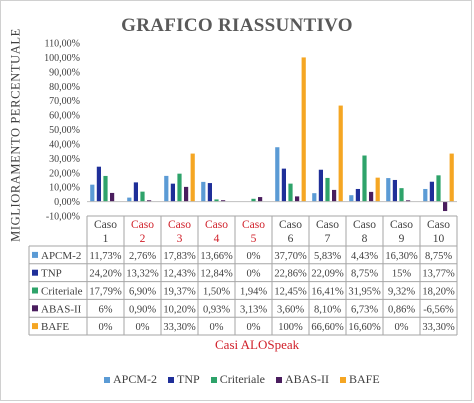  Describe the element at coordinates (290, 309) in the screenshot. I see `data-label: 3,60%` at that location.